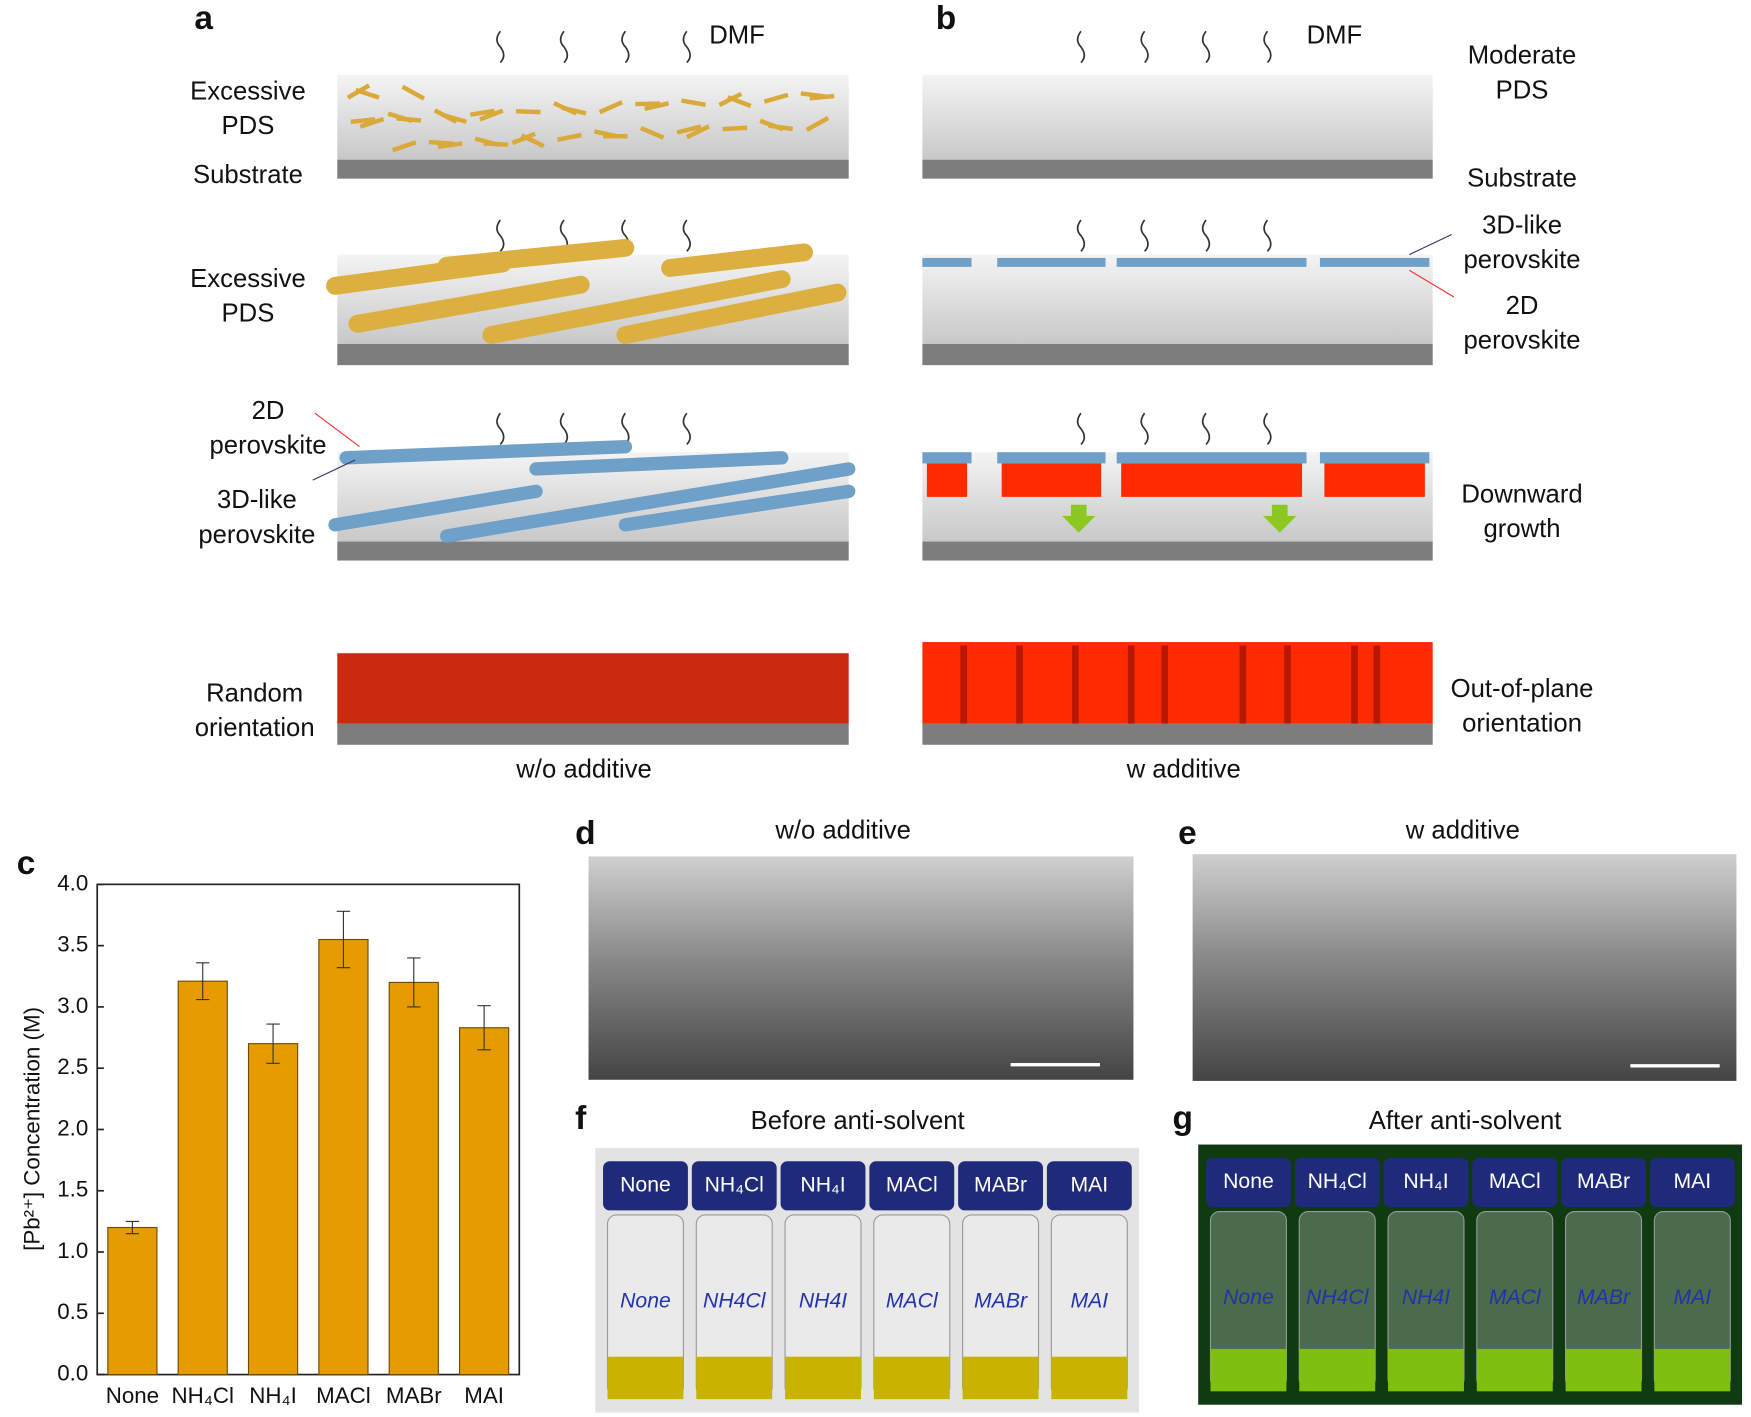 This screenshot has height=1417, width=1751. Describe the element at coordinates (1522, 260) in the screenshot. I see `label: perovskite` at that location.